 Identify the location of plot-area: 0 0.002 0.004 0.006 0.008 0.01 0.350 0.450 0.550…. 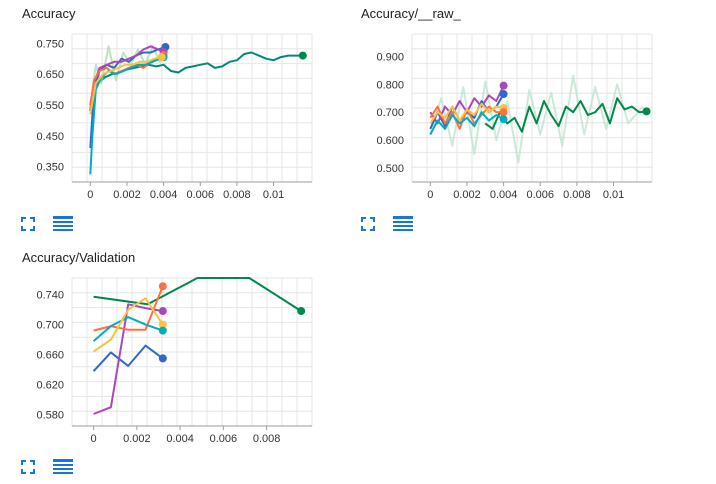
(174, 117).